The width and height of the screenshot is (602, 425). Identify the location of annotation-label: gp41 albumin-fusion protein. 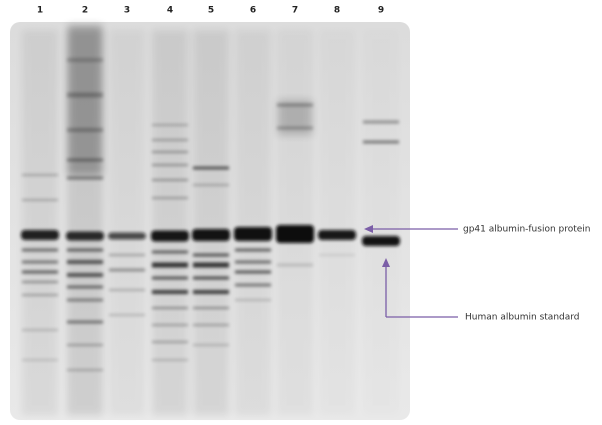
(527, 230).